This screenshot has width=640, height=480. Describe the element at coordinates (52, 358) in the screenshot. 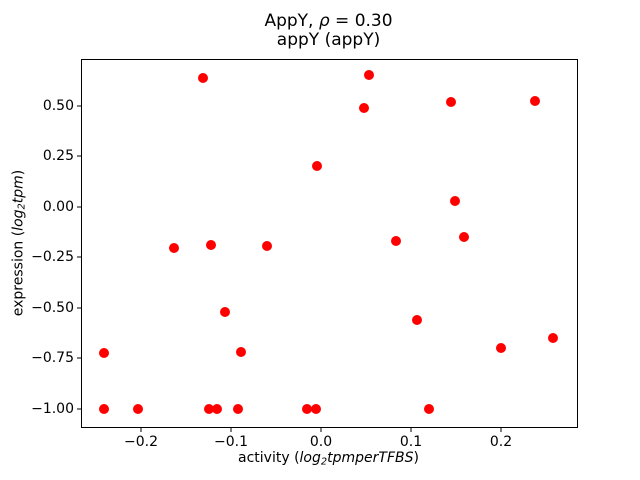

I see `y-tick-label: −0.75` at that location.